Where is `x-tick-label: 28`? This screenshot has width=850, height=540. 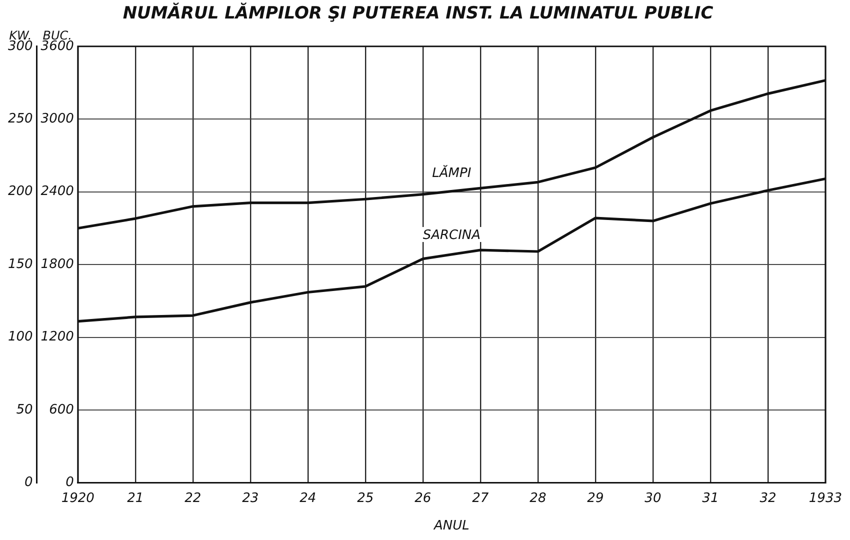
x-tick-label: 28 is located at coordinates (538, 498).